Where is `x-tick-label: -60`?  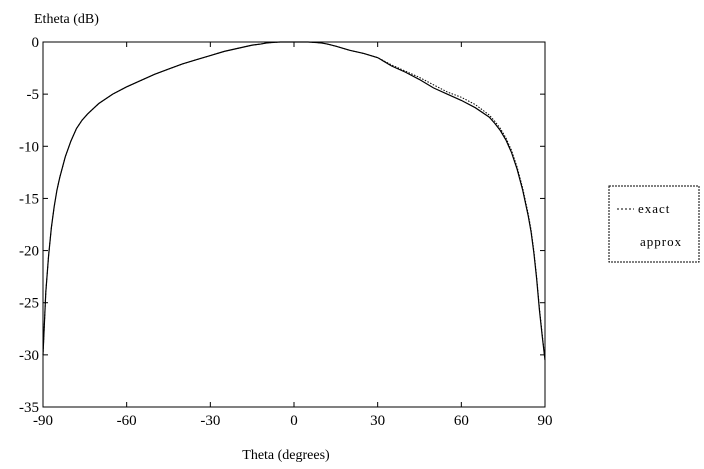 x-tick-label: -60 is located at coordinates (127, 421).